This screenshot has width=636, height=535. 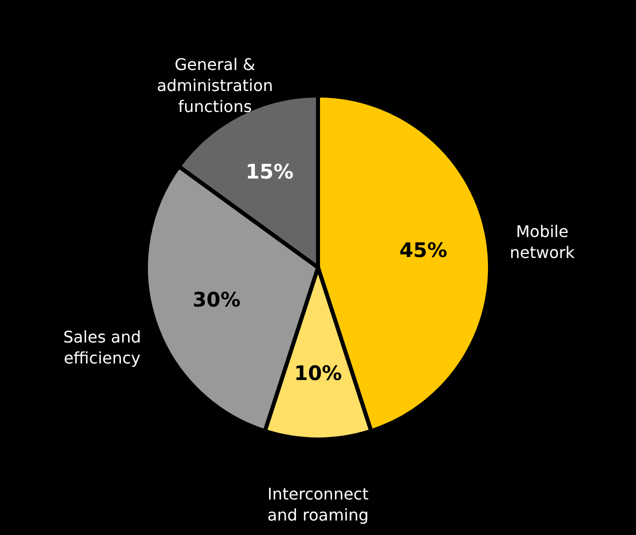 What do you see at coordinates (423, 250) in the screenshot?
I see `data-label: 45%` at bounding box center [423, 250].